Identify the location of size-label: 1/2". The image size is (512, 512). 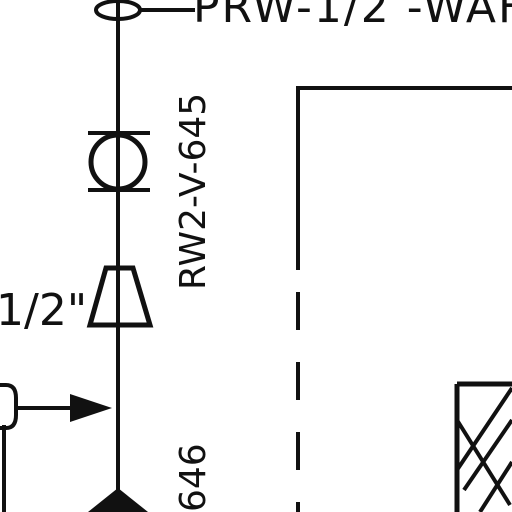
(43, 310).